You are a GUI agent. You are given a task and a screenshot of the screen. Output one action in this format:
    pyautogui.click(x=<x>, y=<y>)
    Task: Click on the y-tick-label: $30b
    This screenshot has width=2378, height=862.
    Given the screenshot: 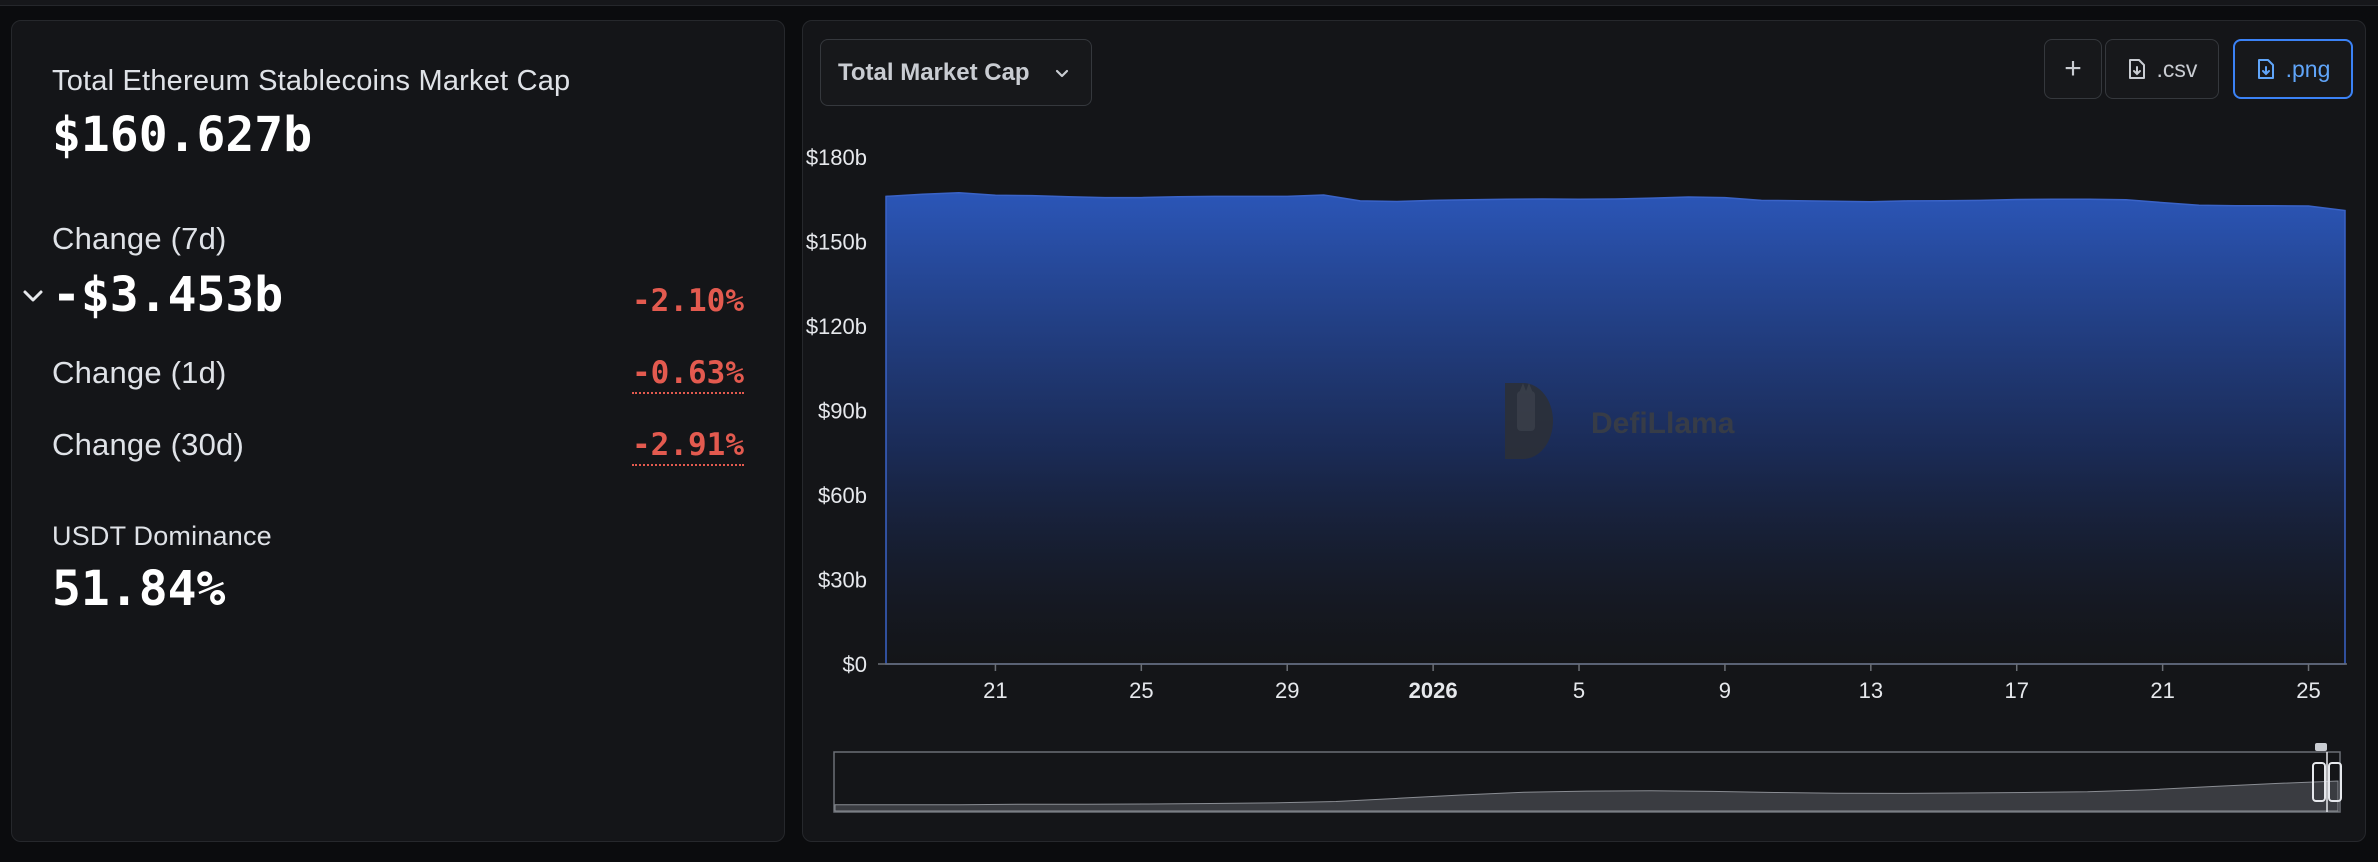 What is the action you would take?
    pyautogui.click(x=842, y=580)
    